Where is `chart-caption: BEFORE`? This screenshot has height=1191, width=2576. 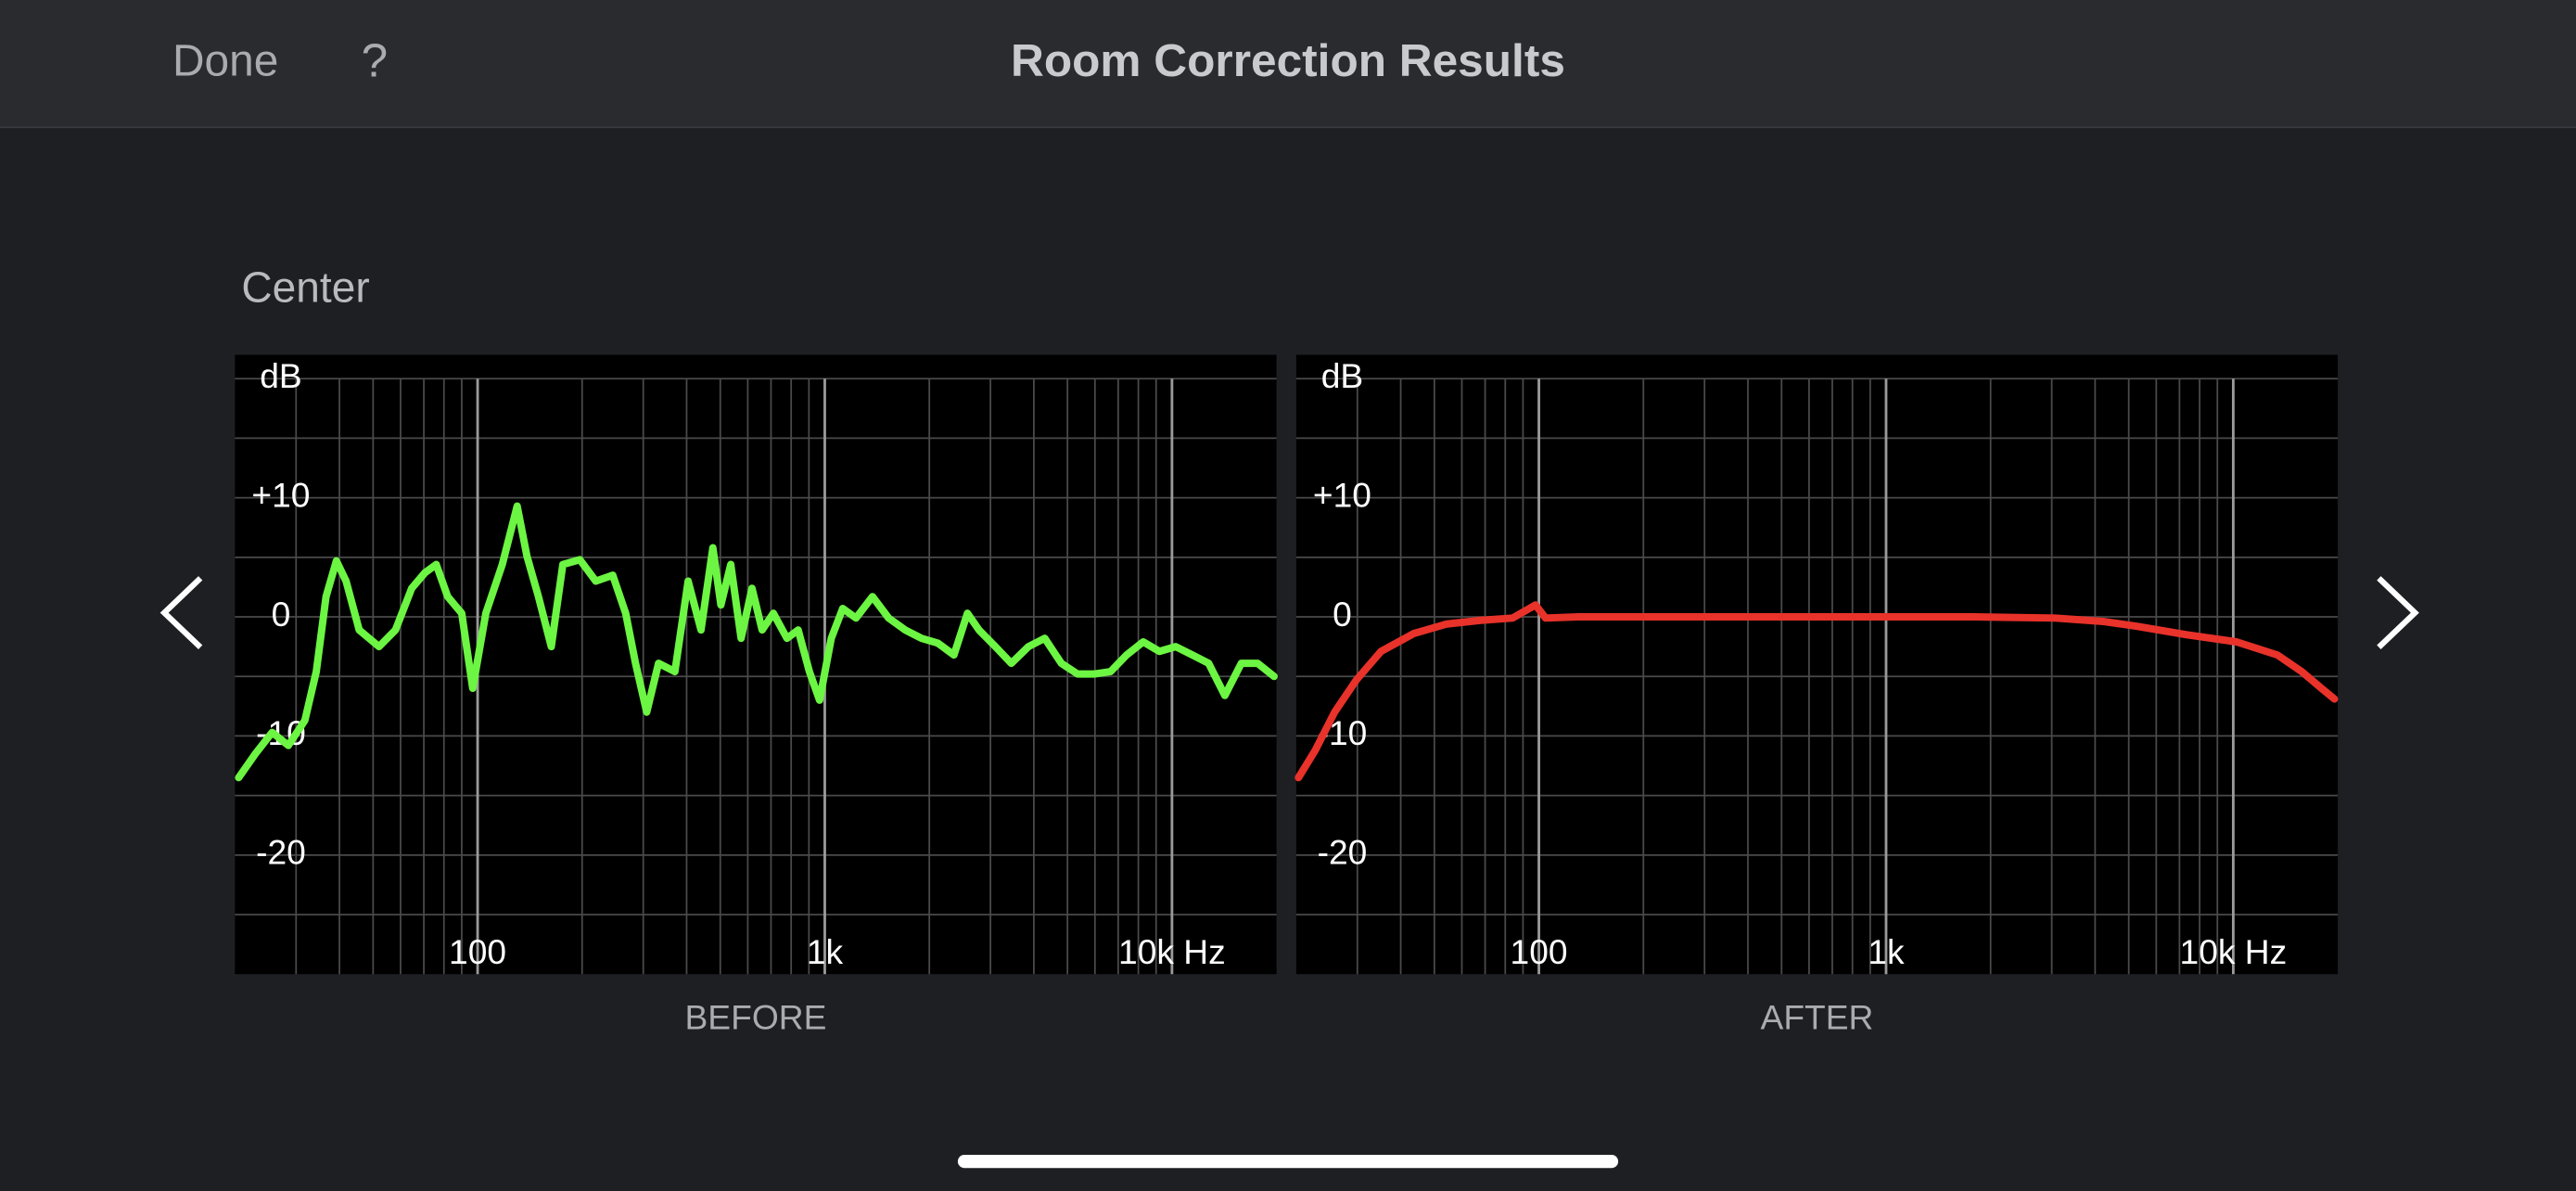
chart-caption: BEFORE is located at coordinates (755, 1018).